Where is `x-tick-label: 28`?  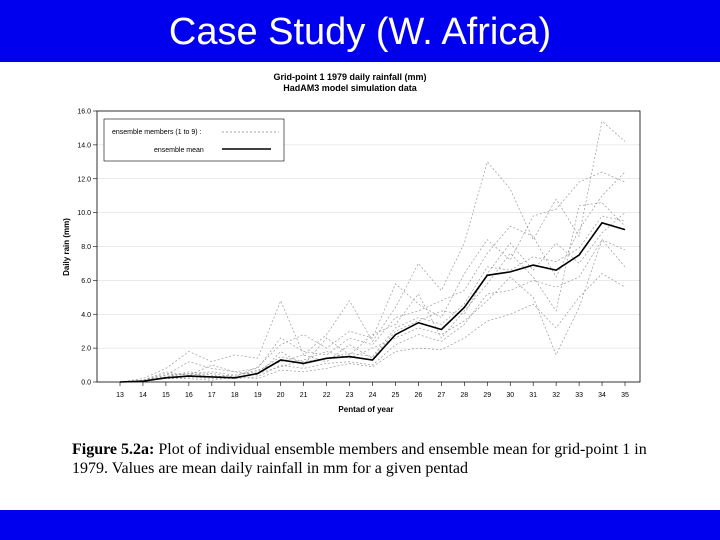 x-tick-label: 28 is located at coordinates (464, 395).